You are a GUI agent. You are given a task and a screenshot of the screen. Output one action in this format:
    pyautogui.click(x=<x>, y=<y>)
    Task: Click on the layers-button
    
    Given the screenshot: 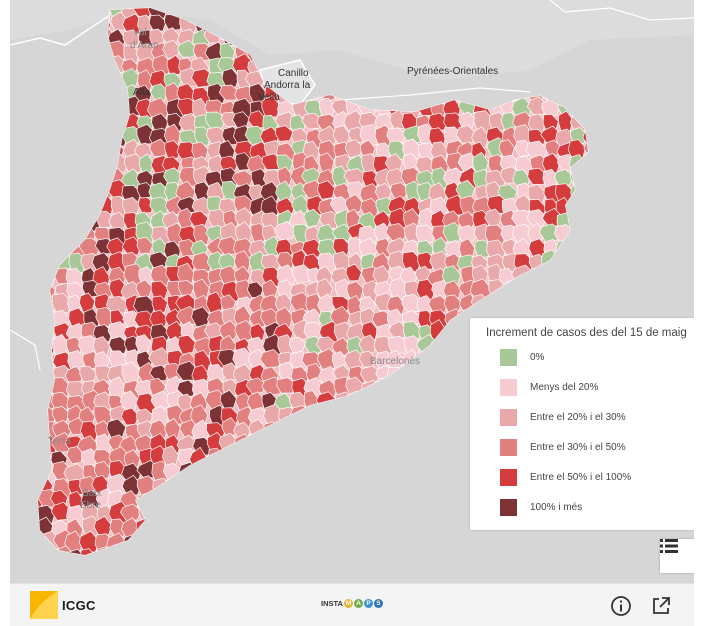 What is the action you would take?
    pyautogui.click(x=677, y=556)
    